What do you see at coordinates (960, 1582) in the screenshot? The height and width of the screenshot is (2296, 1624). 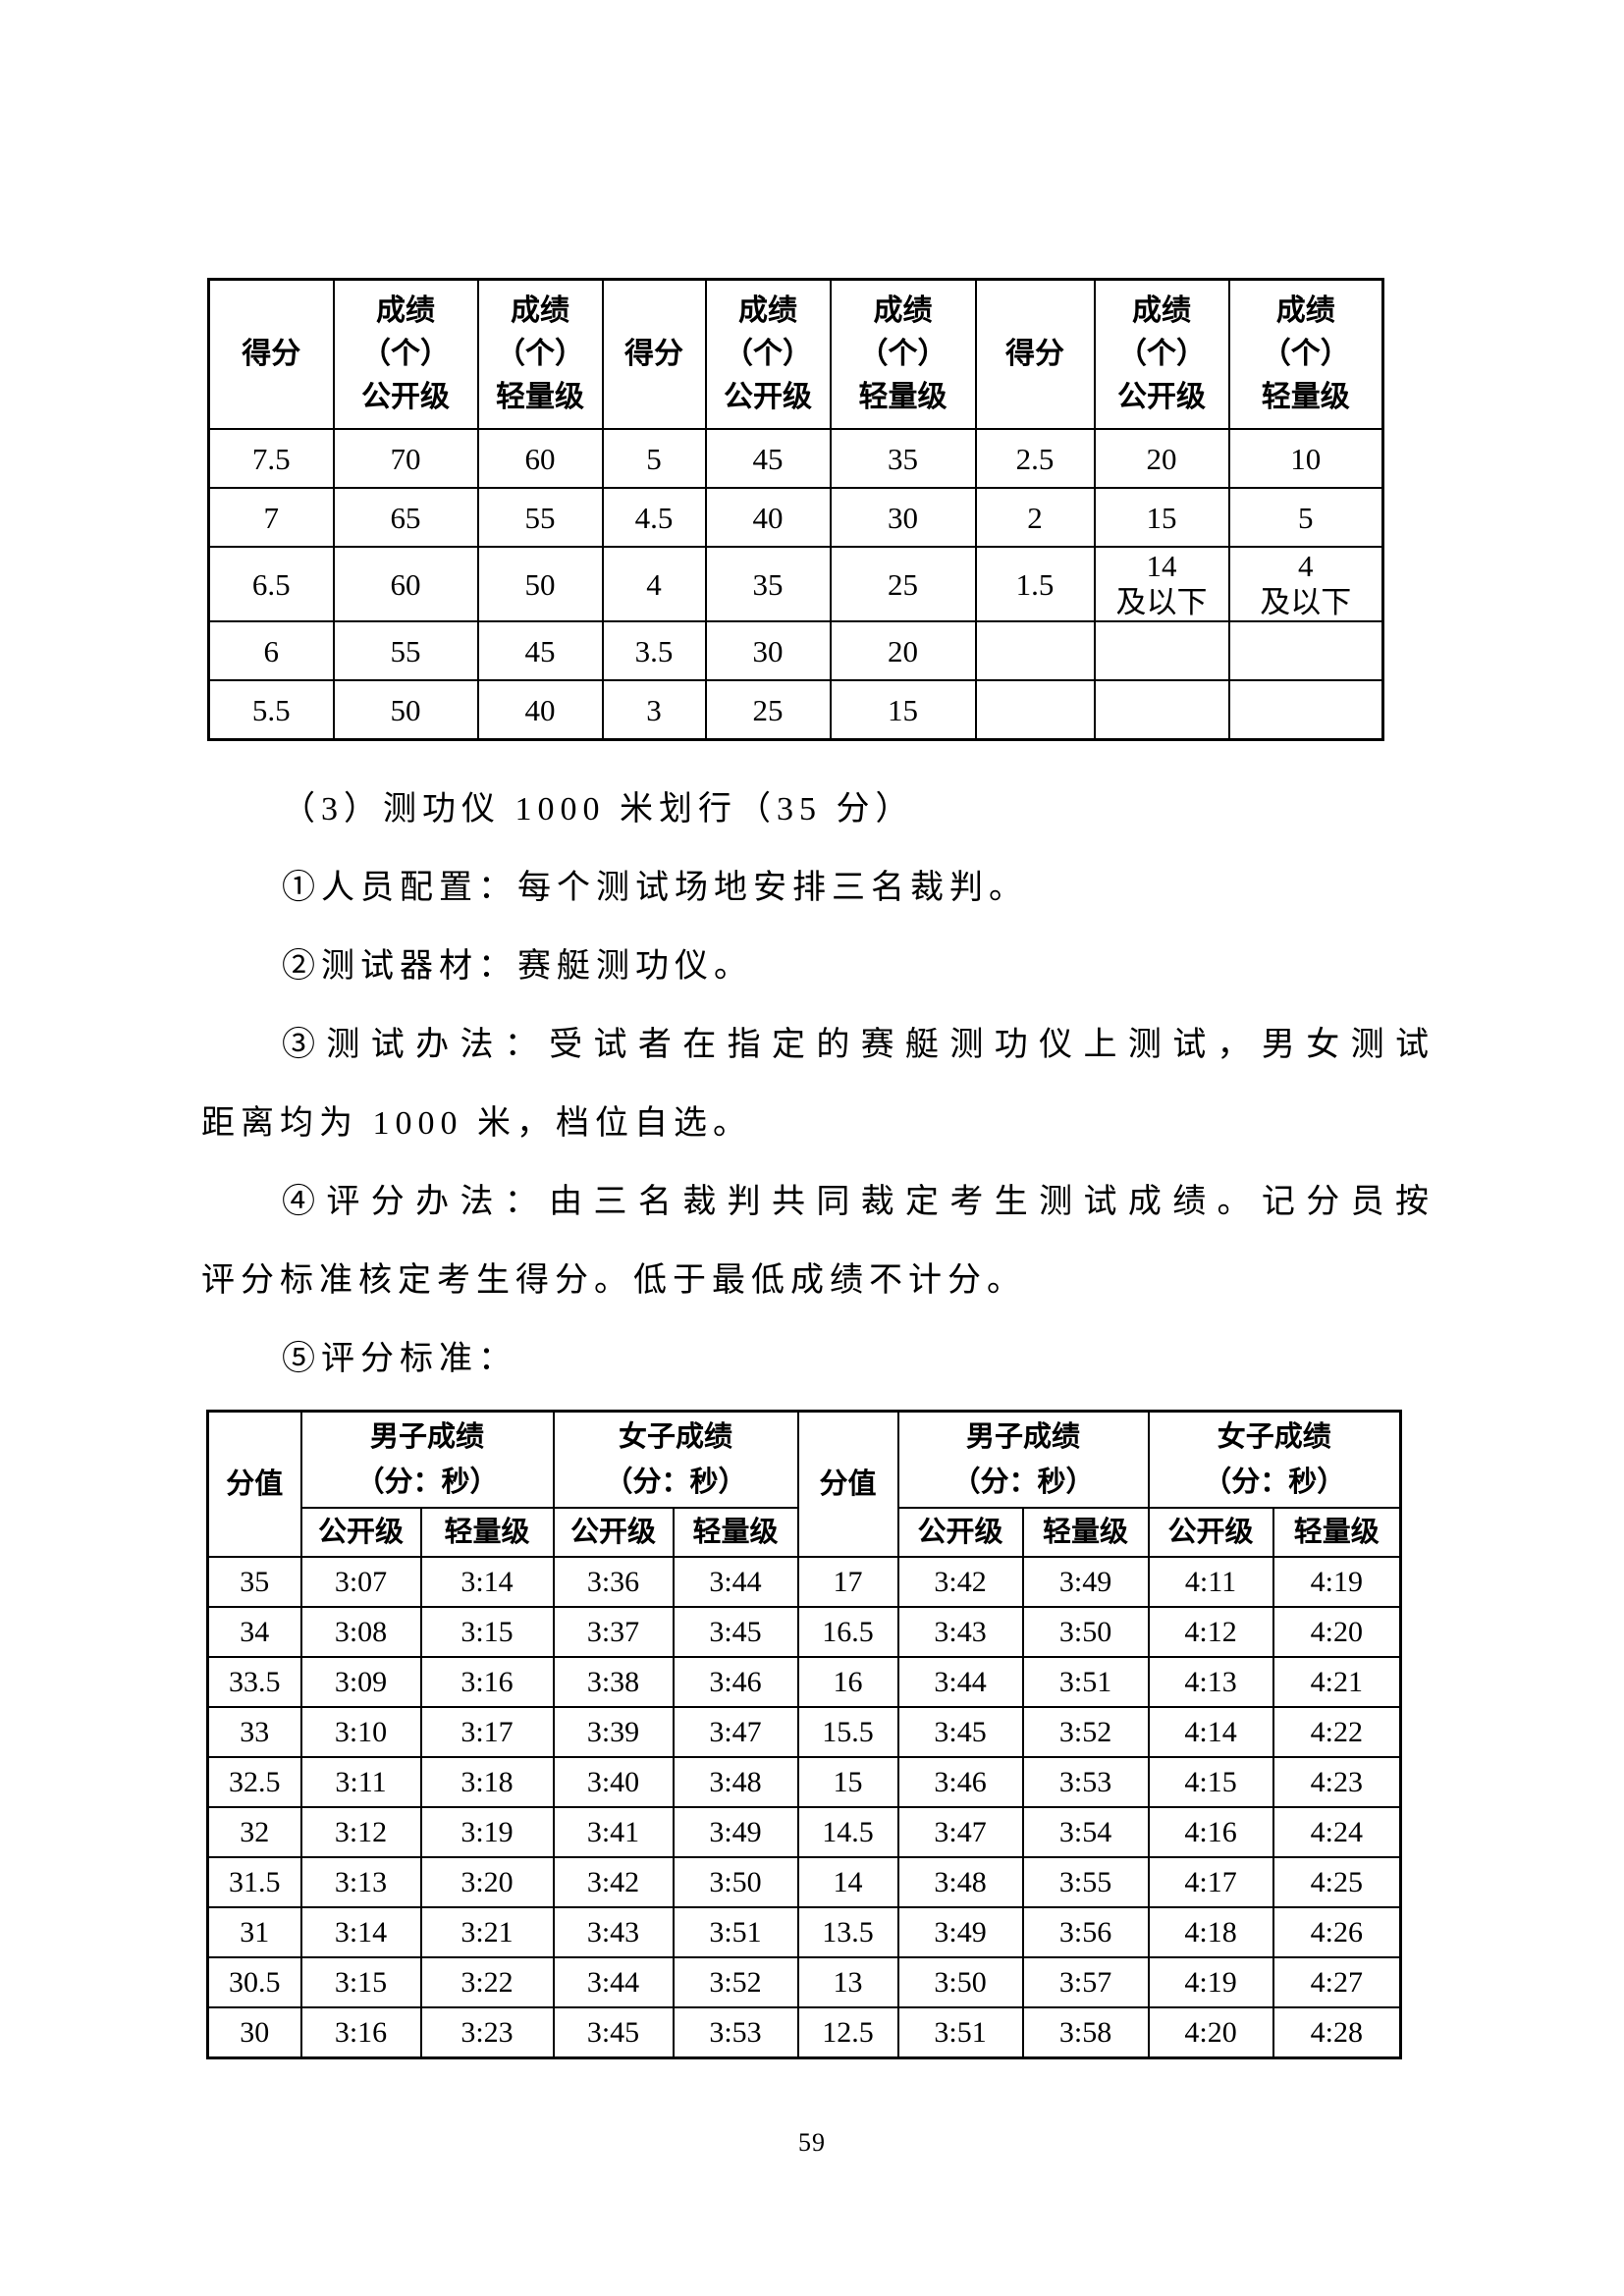 I see `table-cell: 3:42` at bounding box center [960, 1582].